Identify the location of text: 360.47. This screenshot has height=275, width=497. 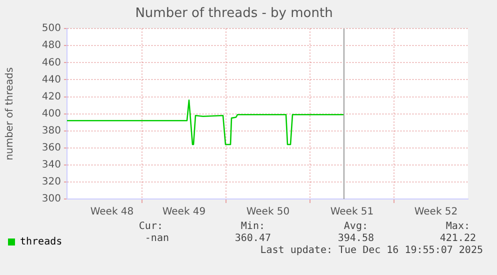
(252, 238).